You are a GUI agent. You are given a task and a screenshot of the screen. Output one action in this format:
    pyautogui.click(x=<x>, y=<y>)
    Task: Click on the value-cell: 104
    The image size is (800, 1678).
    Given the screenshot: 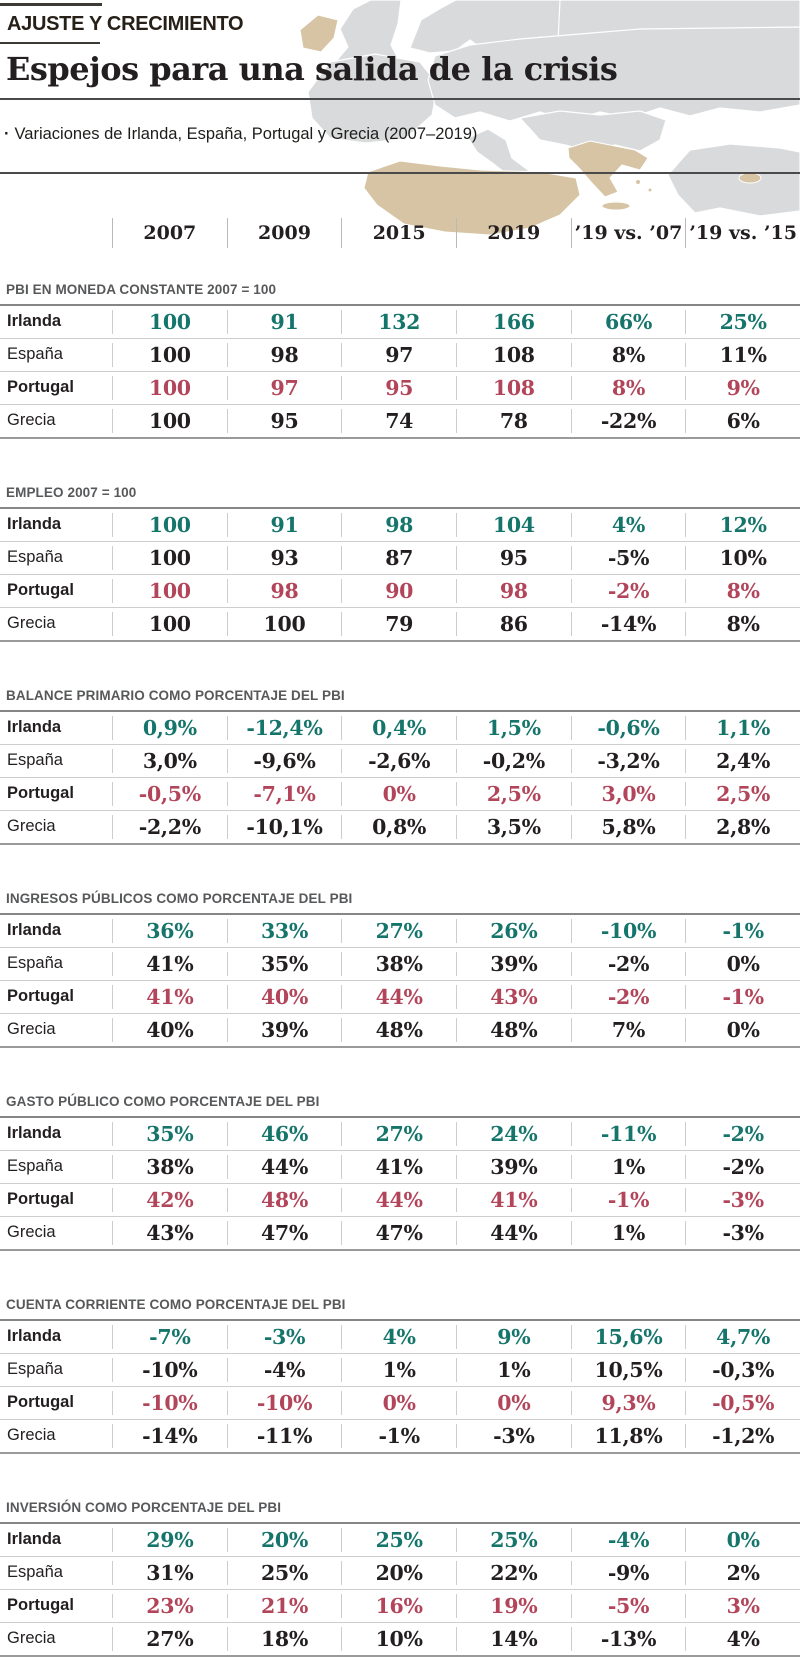 What is the action you would take?
    pyautogui.click(x=513, y=524)
    